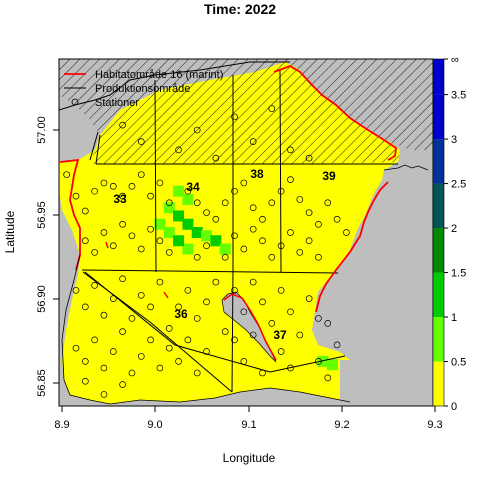 This screenshot has height=480, width=480. What do you see at coordinates (75, 102) in the screenshot?
I see `legend-station-swatch` at bounding box center [75, 102].